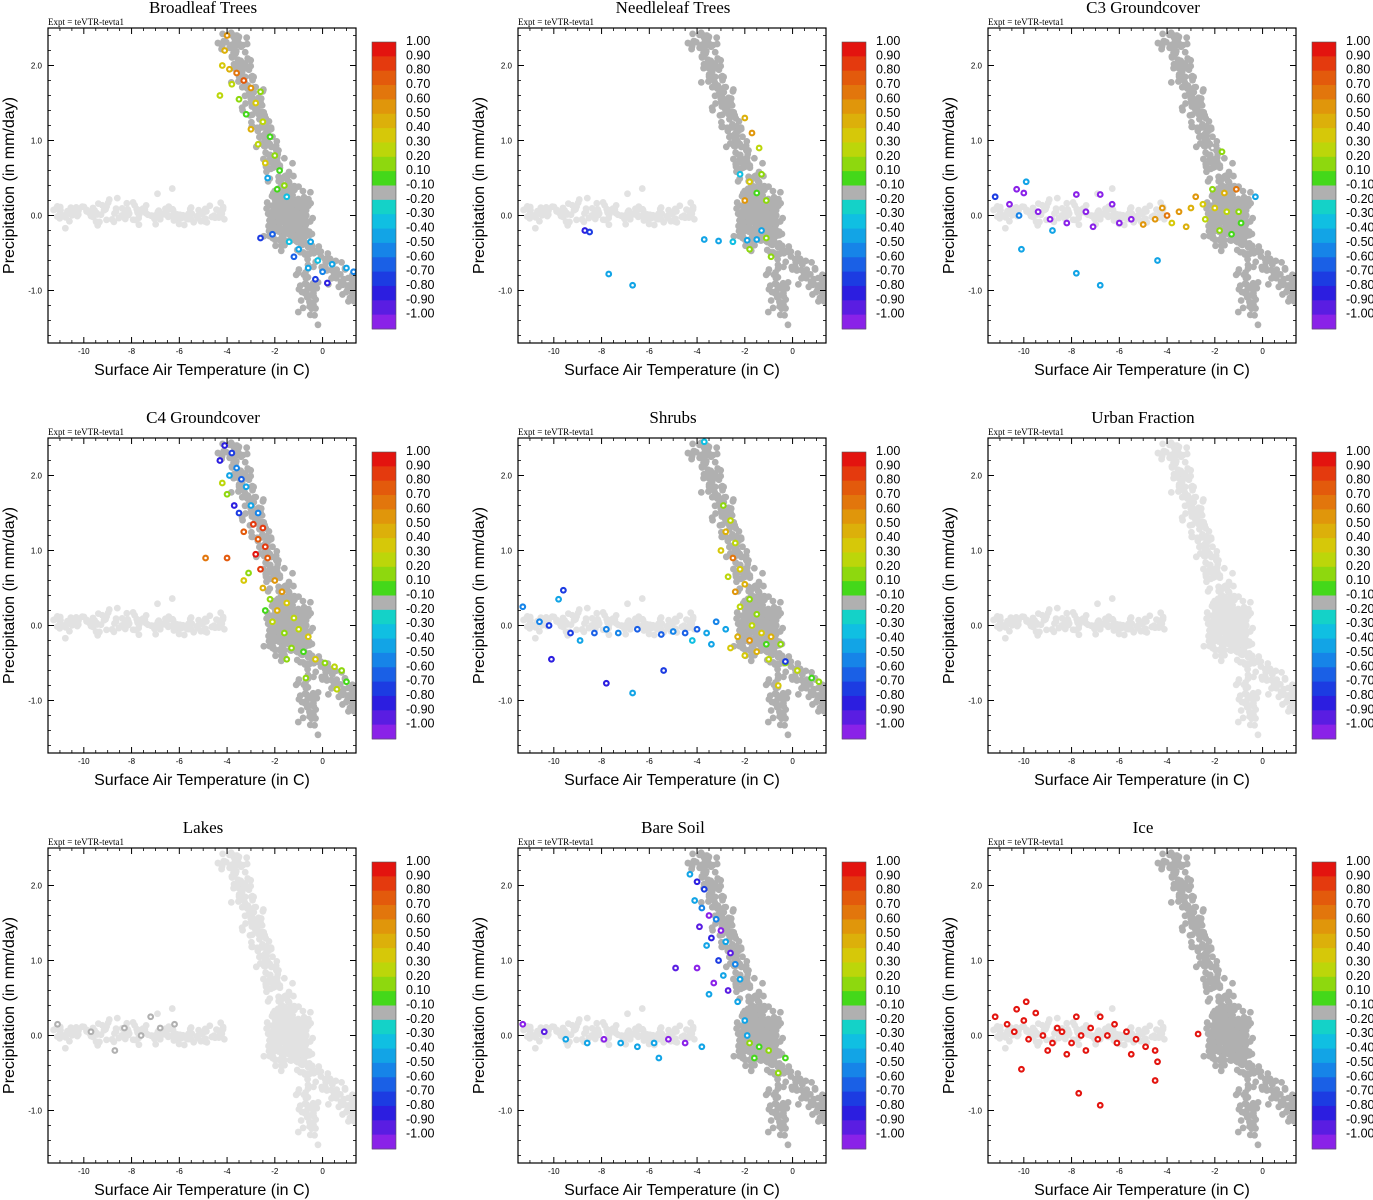 The image size is (1373, 1200). Describe the element at coordinates (888, 113) in the screenshot. I see `colorbar-label: 0.50` at that location.